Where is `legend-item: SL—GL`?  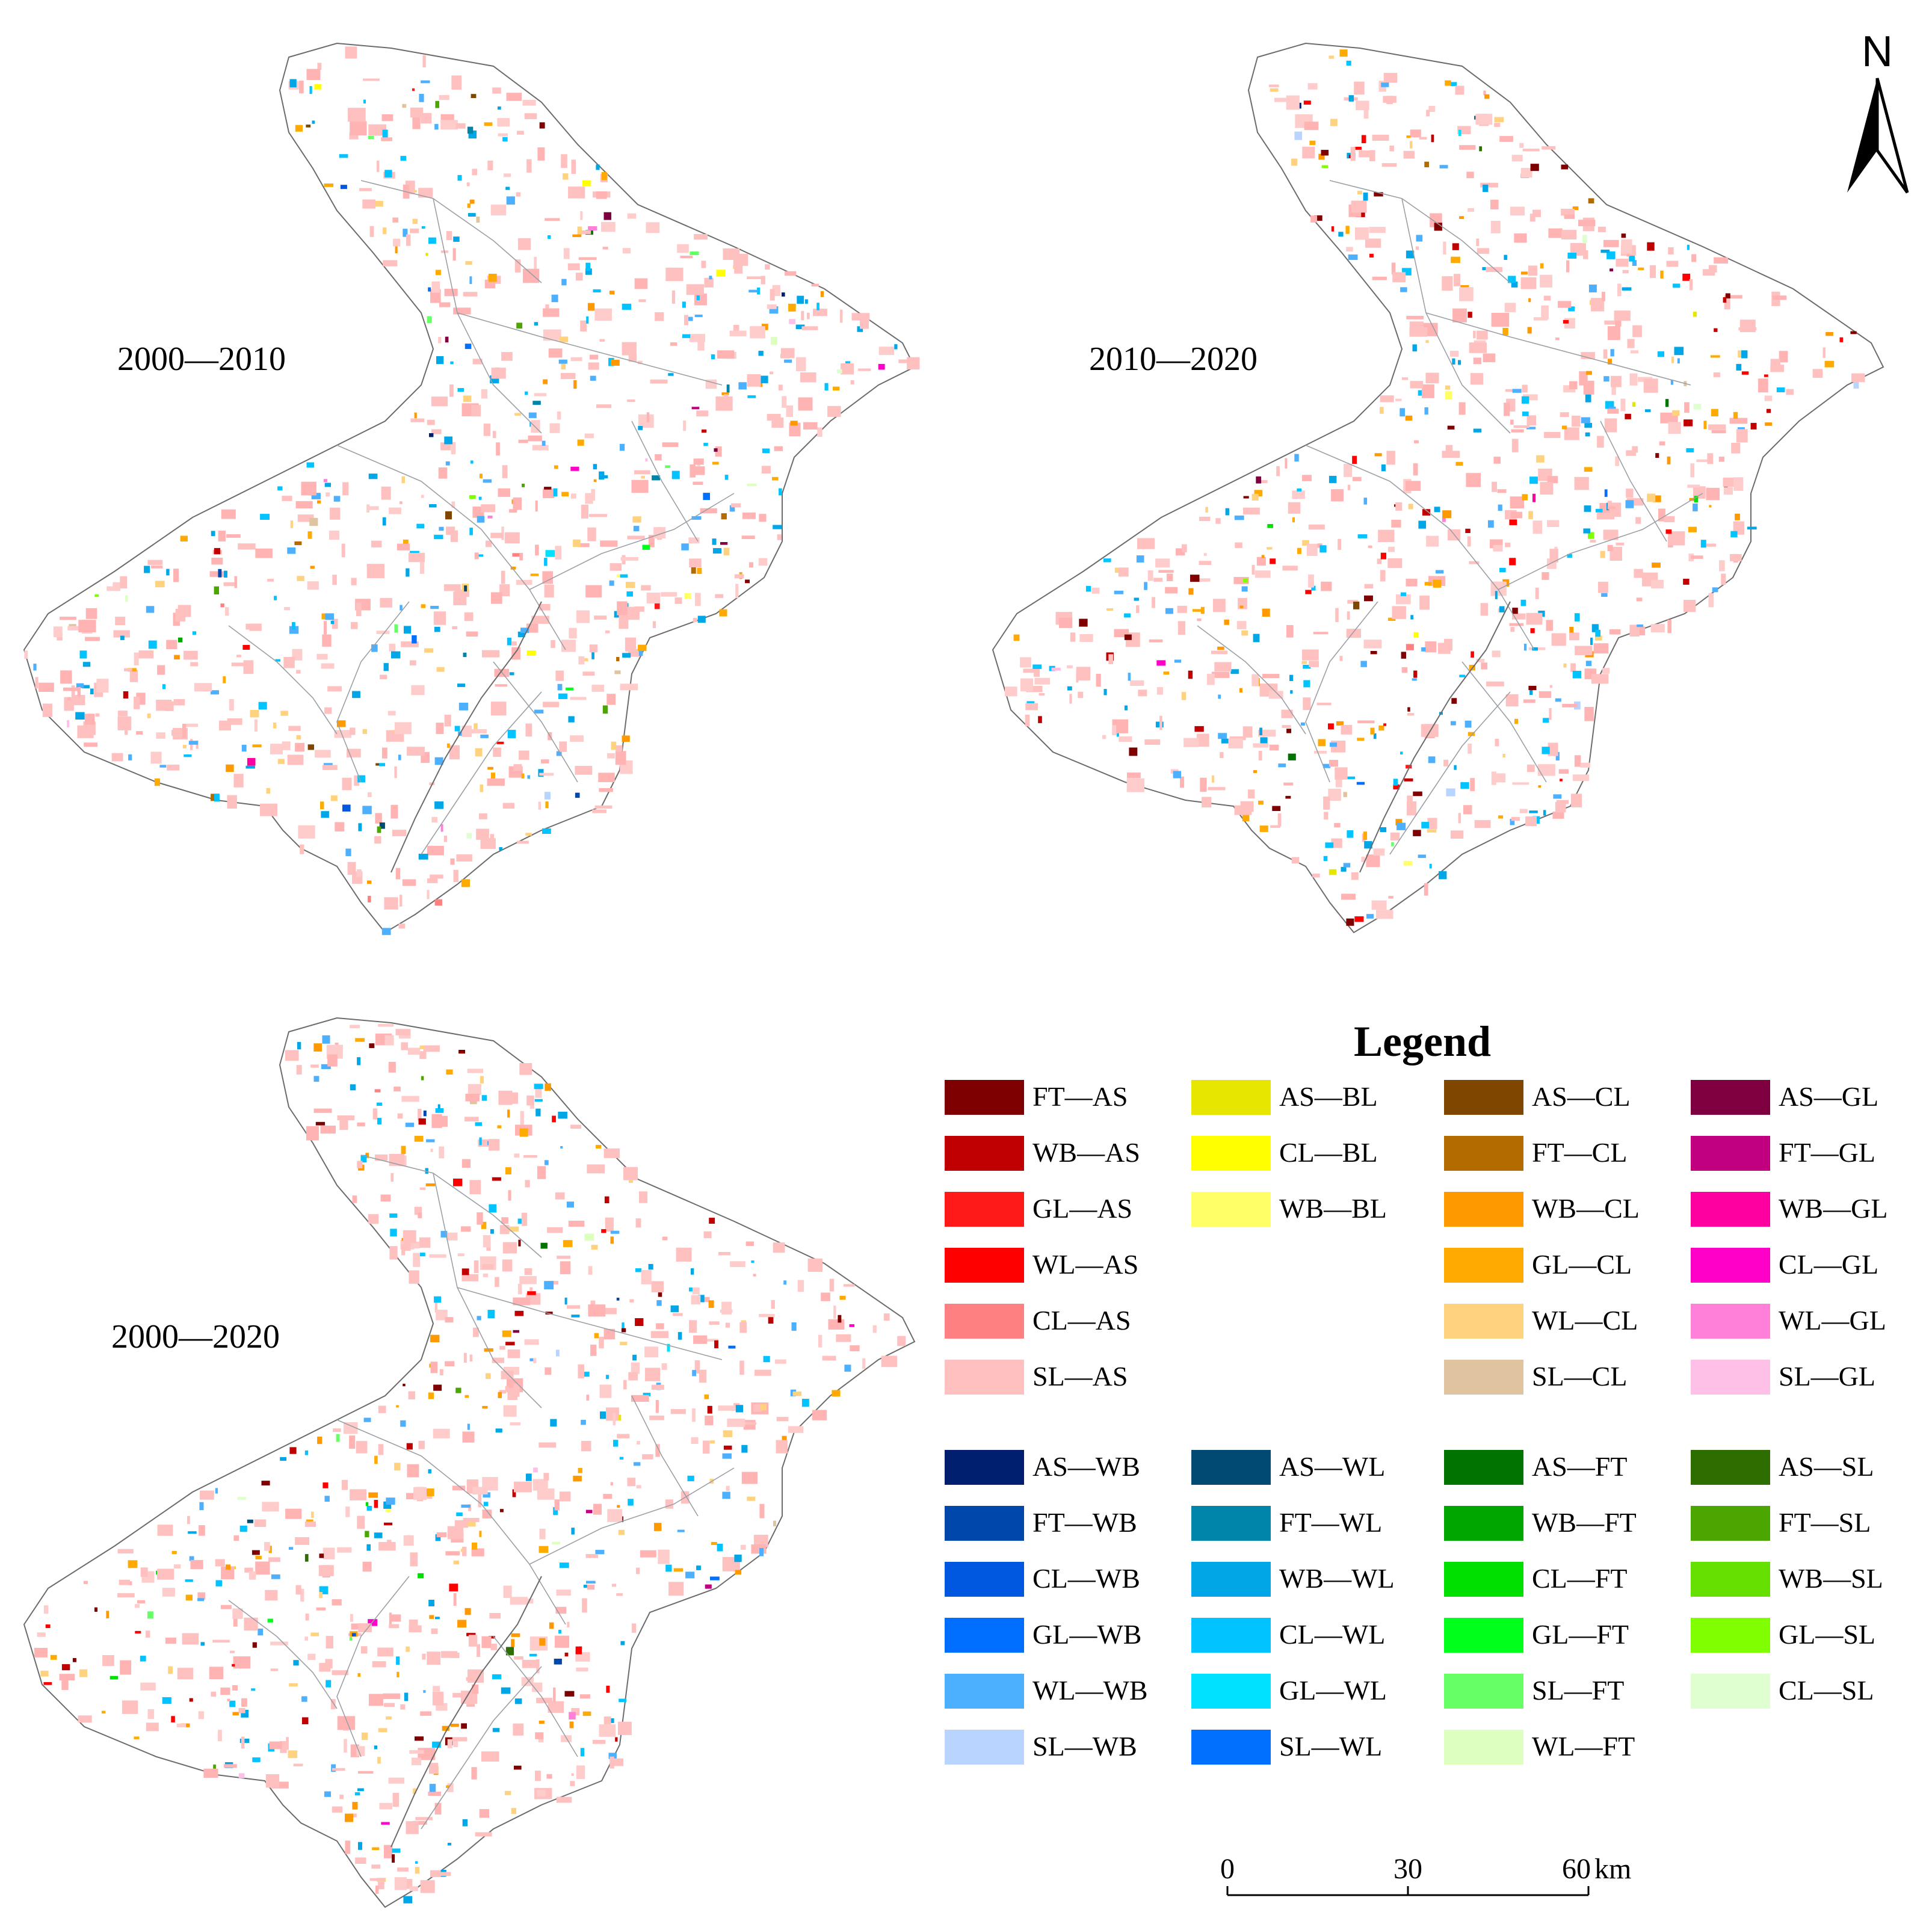 legend-item: SL—GL is located at coordinates (1811, 1378).